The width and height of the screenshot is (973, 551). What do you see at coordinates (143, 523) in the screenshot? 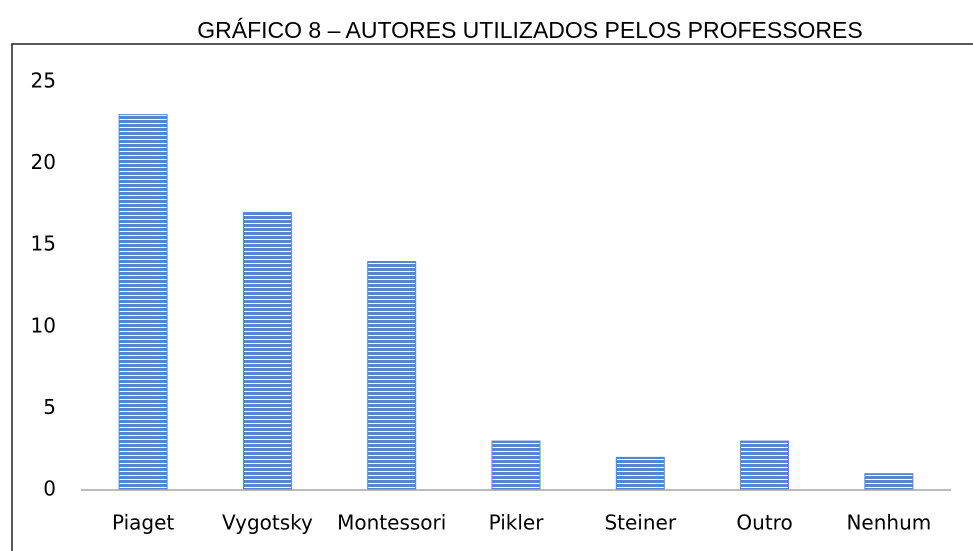
I see `x-tick-label: Piaget` at bounding box center [143, 523].